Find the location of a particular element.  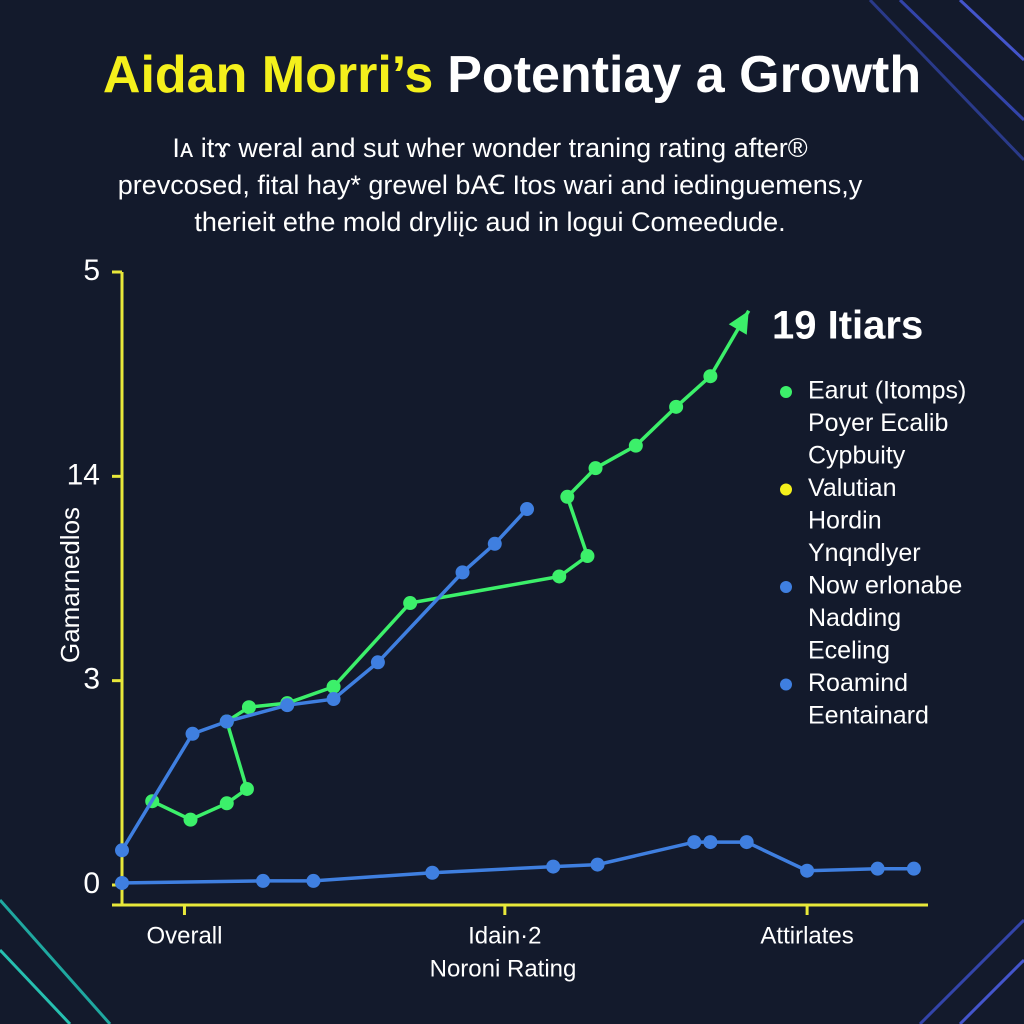

x-tick-label: Overall is located at coordinates (184, 935).